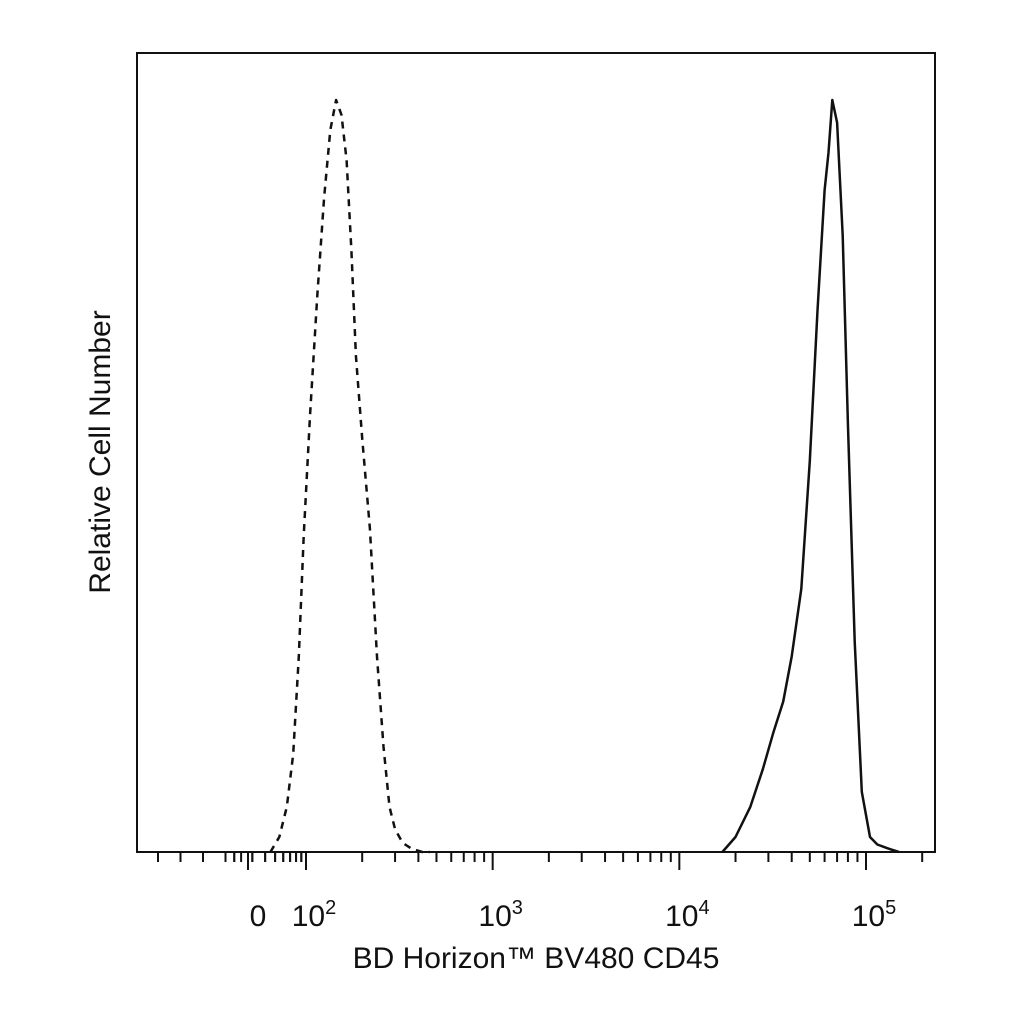  Describe the element at coordinates (874, 915) in the screenshot. I see `x-tick-label: 10⁵` at that location.